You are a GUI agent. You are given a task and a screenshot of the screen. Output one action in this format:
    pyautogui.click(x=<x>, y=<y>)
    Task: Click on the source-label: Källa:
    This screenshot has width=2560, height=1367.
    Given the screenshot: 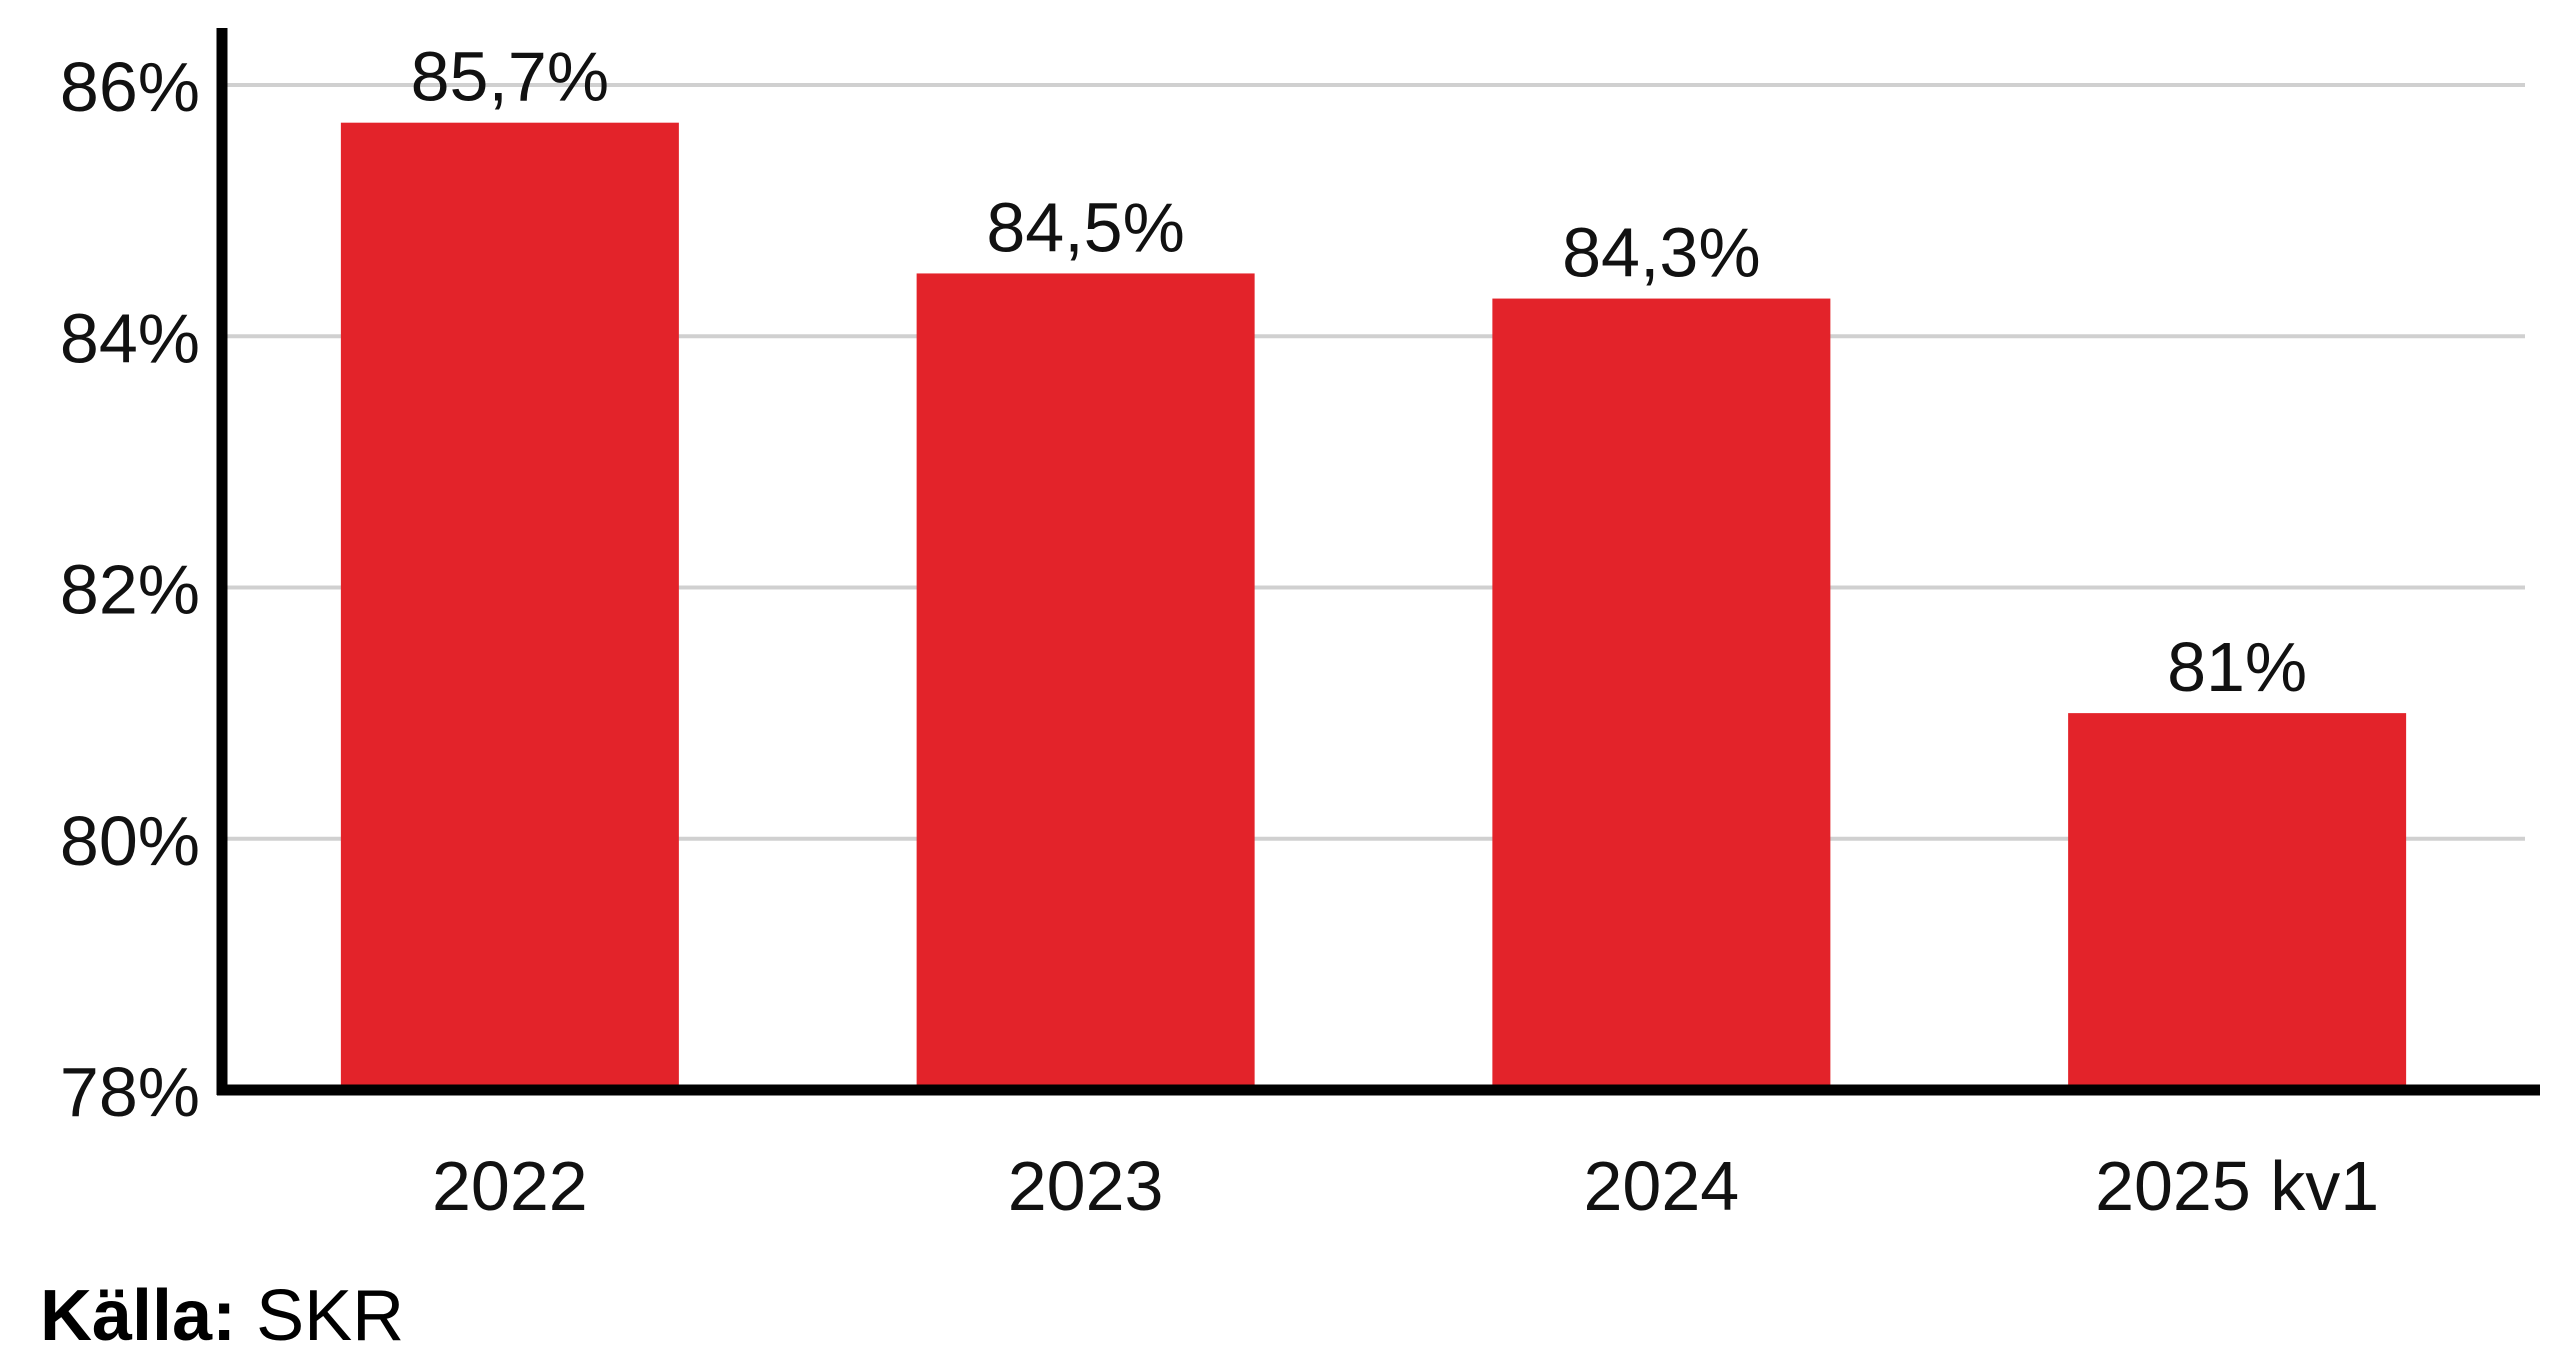 What is the action you would take?
    pyautogui.click(x=138, y=1316)
    